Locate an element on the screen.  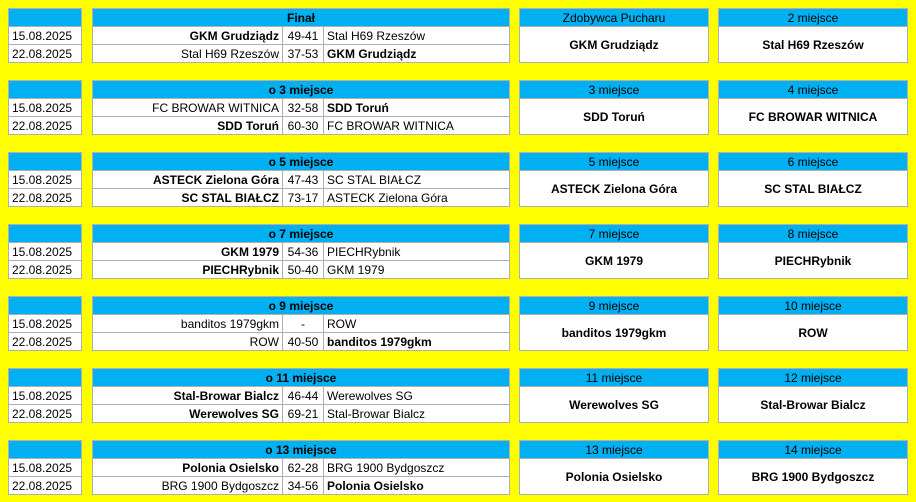
home-team: Stal H69 Rzeszów is located at coordinates (187, 53).